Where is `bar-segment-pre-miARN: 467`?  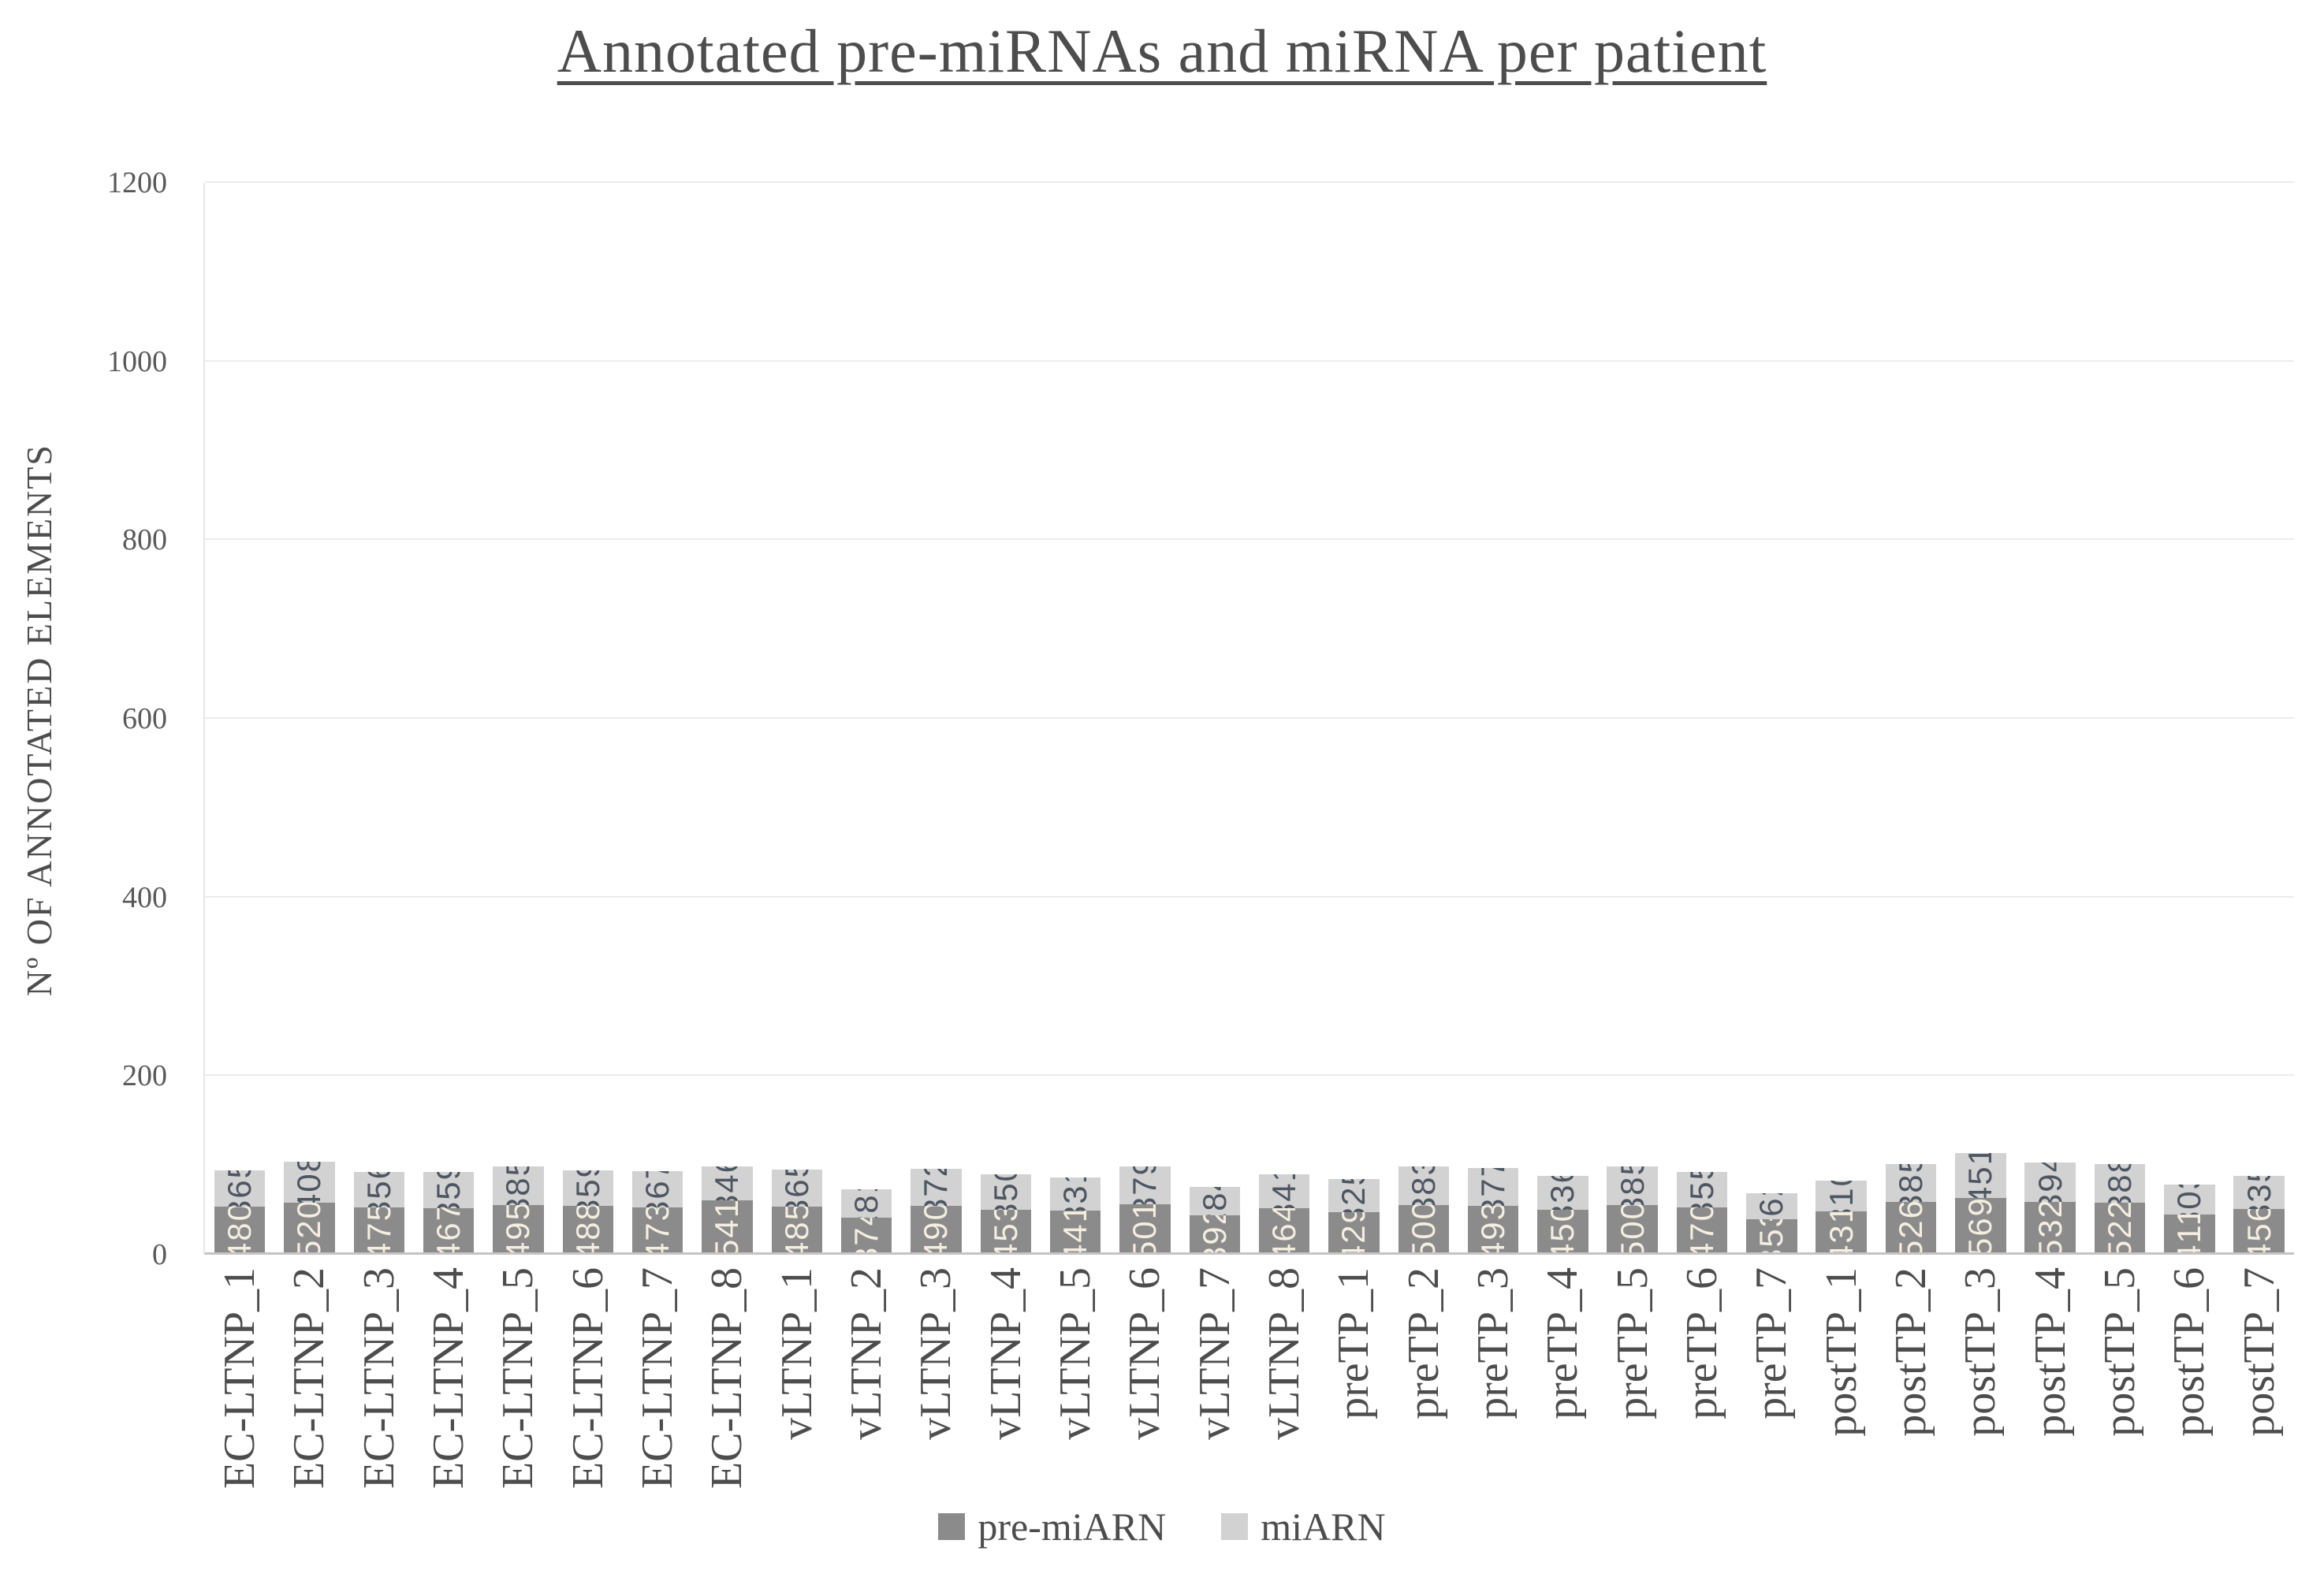 bar-segment-pre-miARN: 467 is located at coordinates (449, 1231).